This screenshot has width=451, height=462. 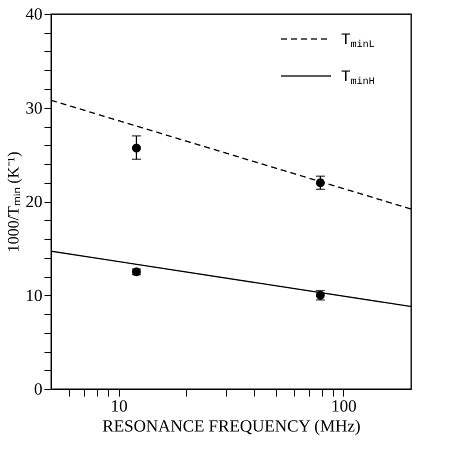 What do you see at coordinates (34, 108) in the screenshot?
I see `y-tick-label: 30` at bounding box center [34, 108].